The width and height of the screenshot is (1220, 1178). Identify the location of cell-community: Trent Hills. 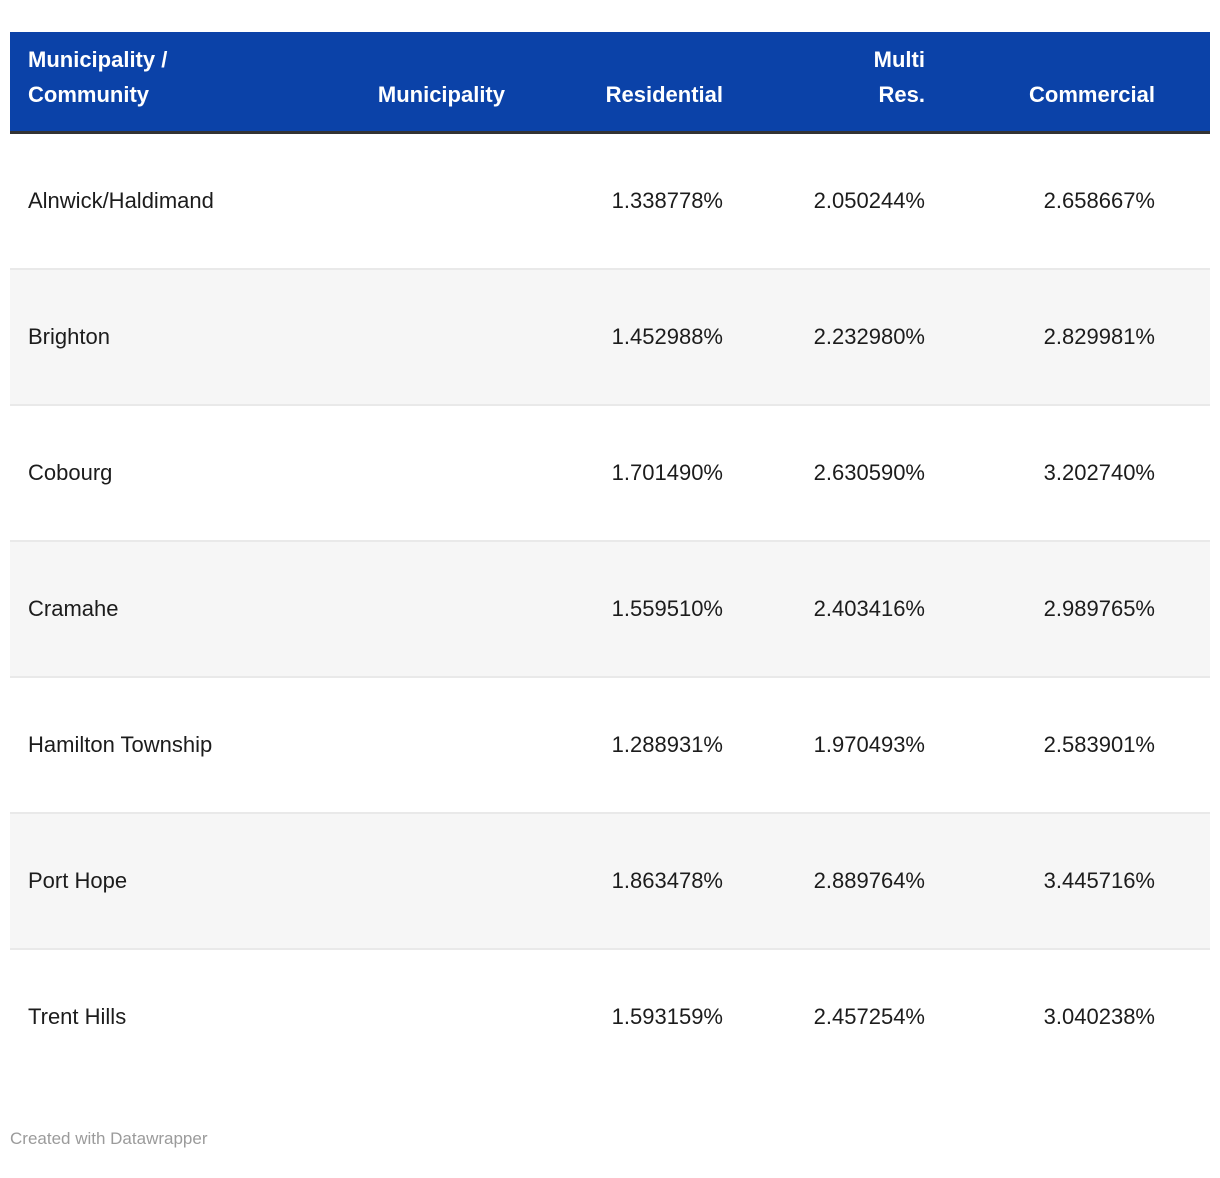
(170, 1016).